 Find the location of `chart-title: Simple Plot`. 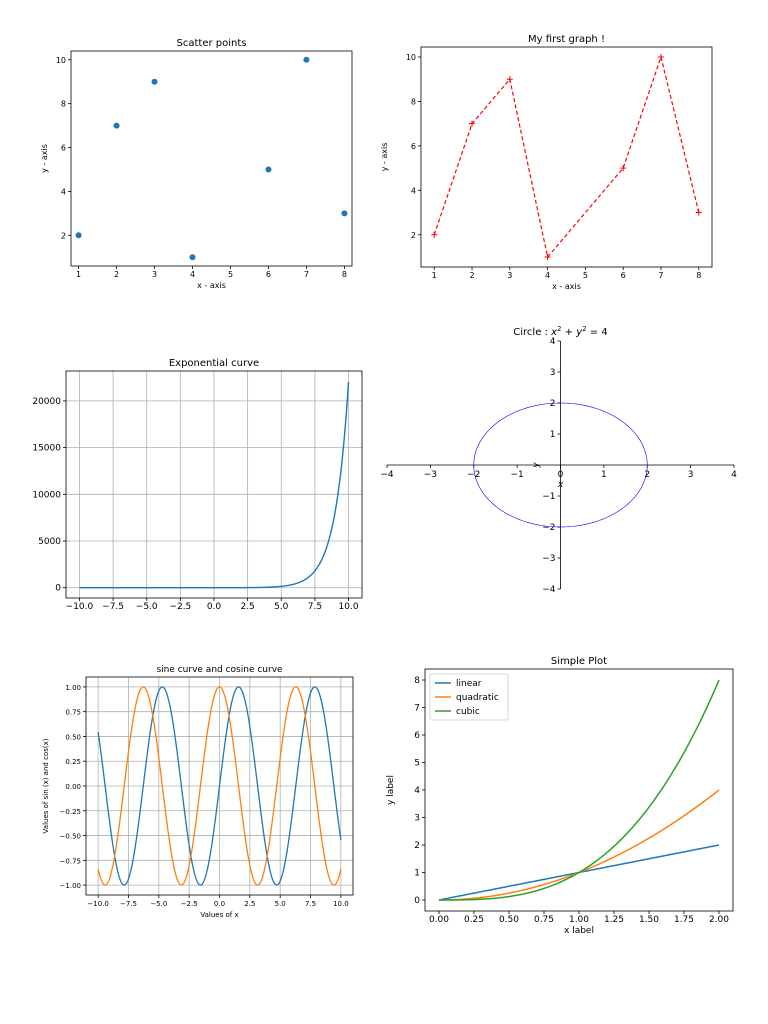

chart-title: Simple Plot is located at coordinates (579, 661).